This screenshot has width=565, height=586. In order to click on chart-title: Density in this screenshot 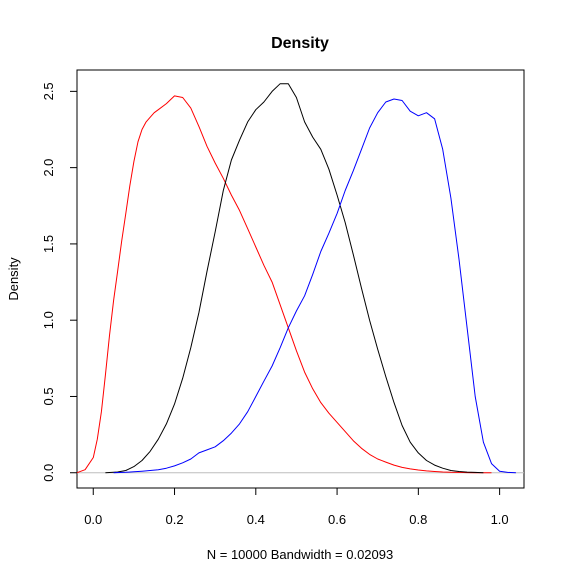, I will do `click(300, 43)`.